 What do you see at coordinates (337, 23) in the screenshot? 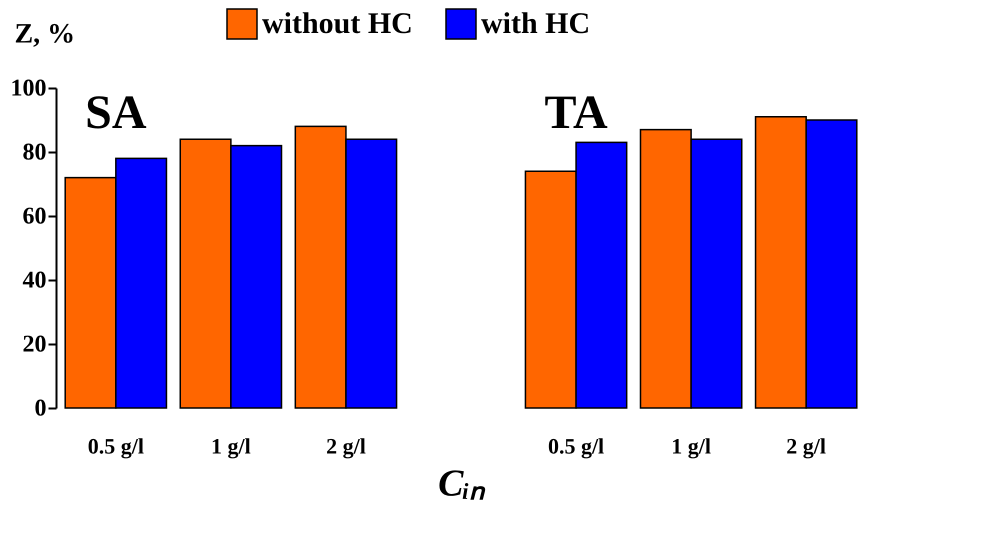
I see `legend-label: without HC` at bounding box center [337, 23].